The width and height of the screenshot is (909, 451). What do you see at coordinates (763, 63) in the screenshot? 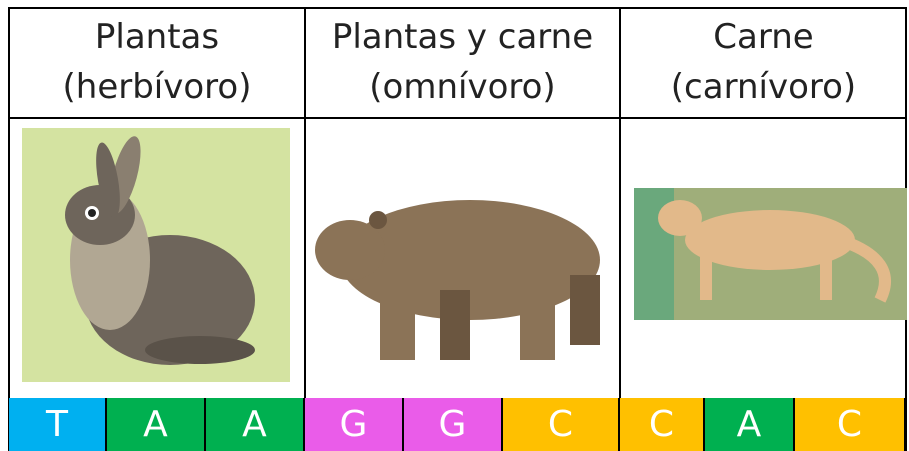
I see `column-header: Carne (carnívoro)` at bounding box center [763, 63].